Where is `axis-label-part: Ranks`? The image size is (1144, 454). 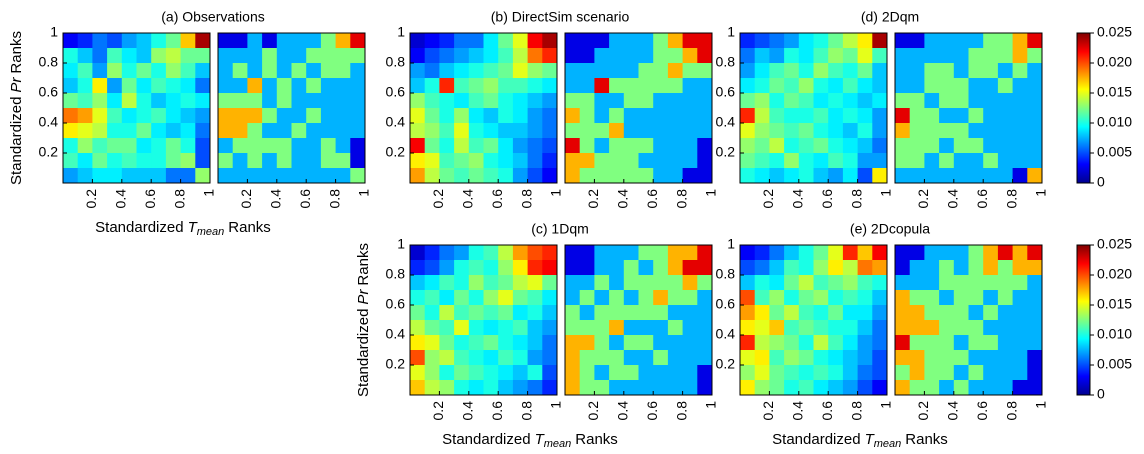 axis-label-part: Ranks is located at coordinates (596, 439).